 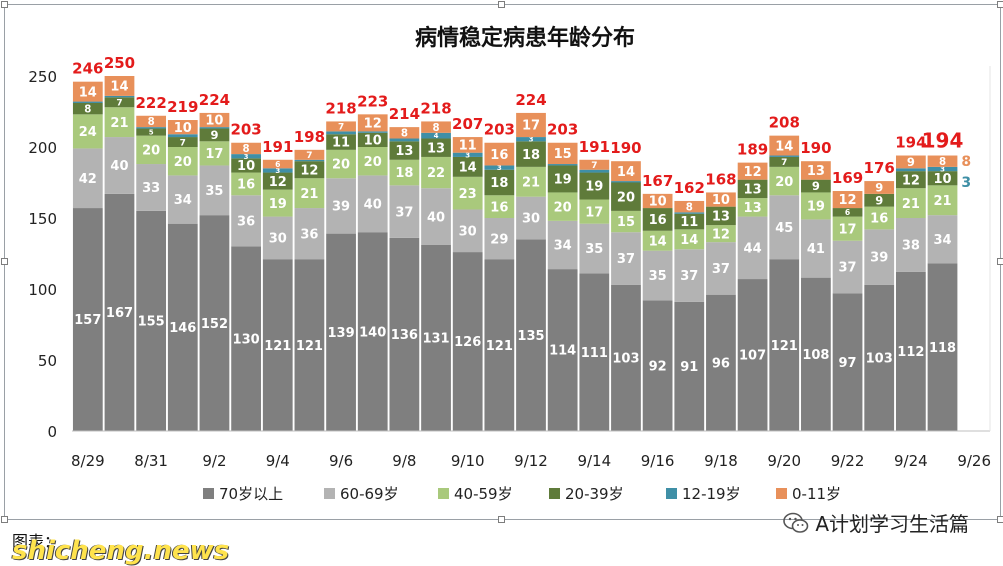 What do you see at coordinates (42, 290) in the screenshot?
I see `y-tick-label: 100` at bounding box center [42, 290].